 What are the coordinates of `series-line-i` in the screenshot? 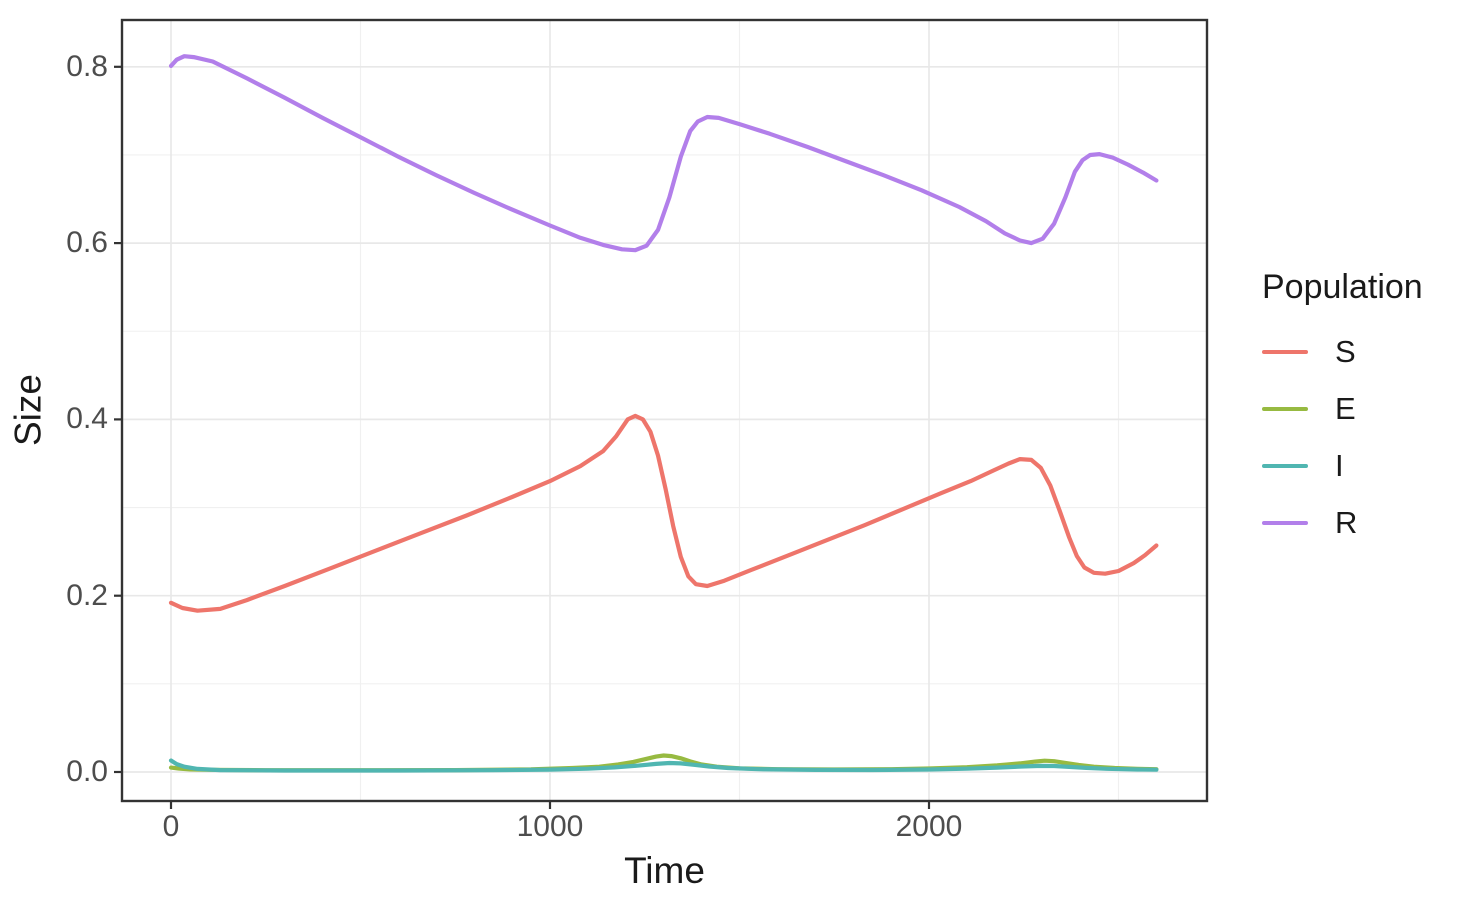 It's located at (663, 765).